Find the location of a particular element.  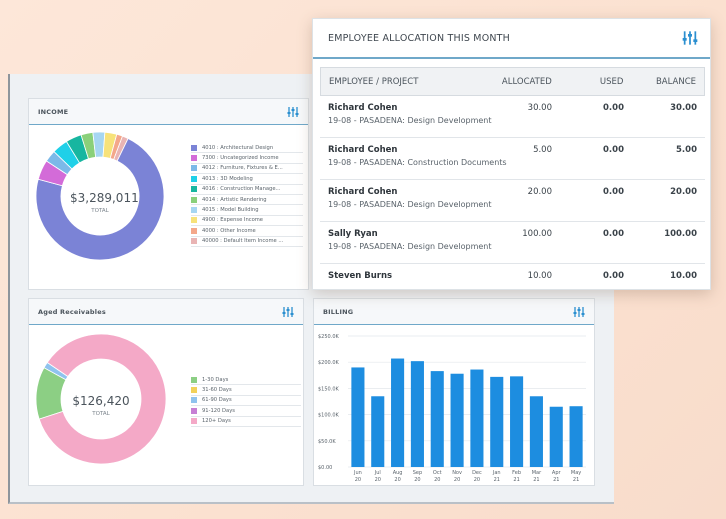

legend-label: 61-90 Days is located at coordinates (217, 400).